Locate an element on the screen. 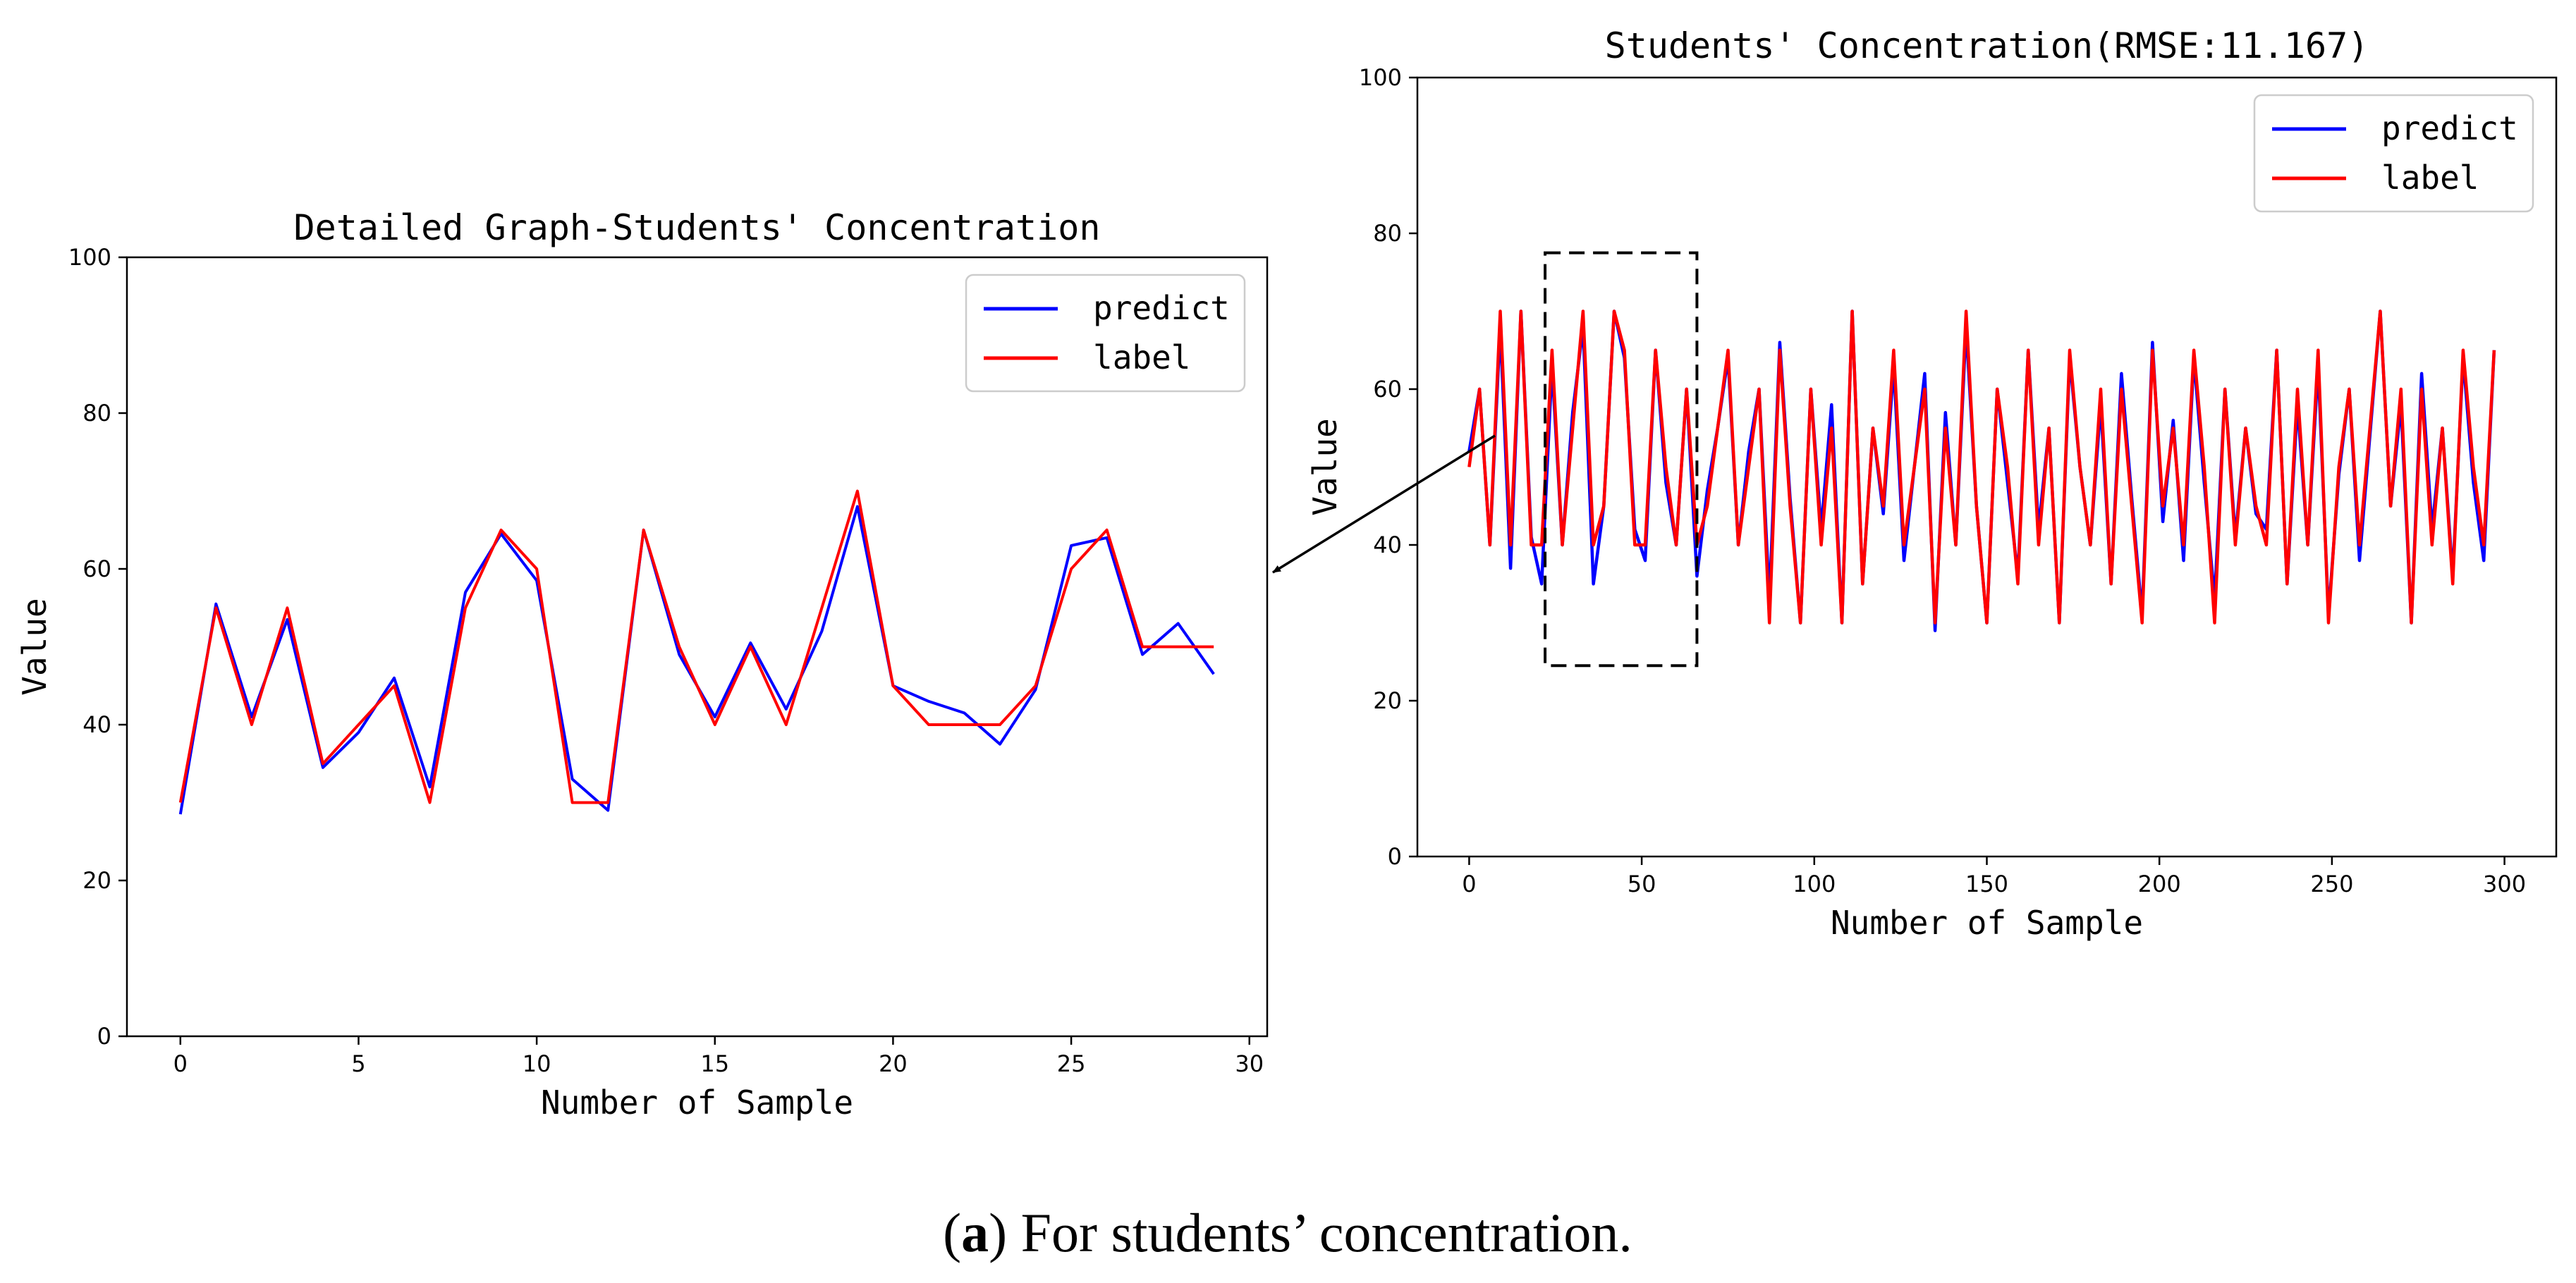 The width and height of the screenshot is (2576, 1283). x-tick-label: 300 is located at coordinates (2505, 884).